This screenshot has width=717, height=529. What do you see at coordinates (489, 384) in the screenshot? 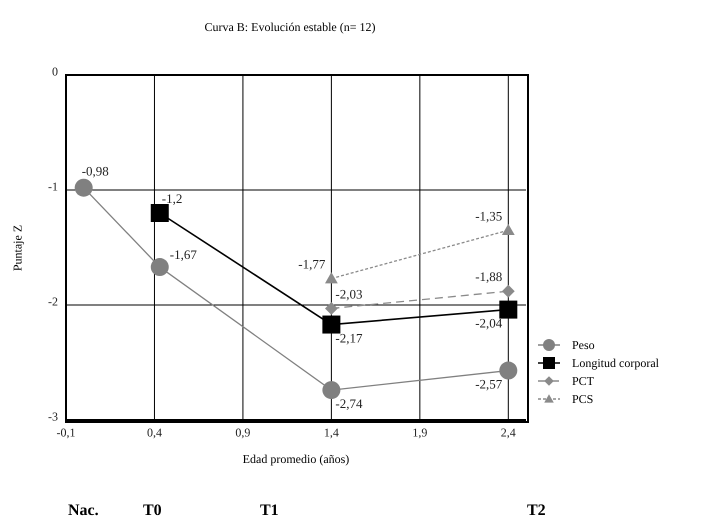
I see `data-label: -2,57` at bounding box center [489, 384].